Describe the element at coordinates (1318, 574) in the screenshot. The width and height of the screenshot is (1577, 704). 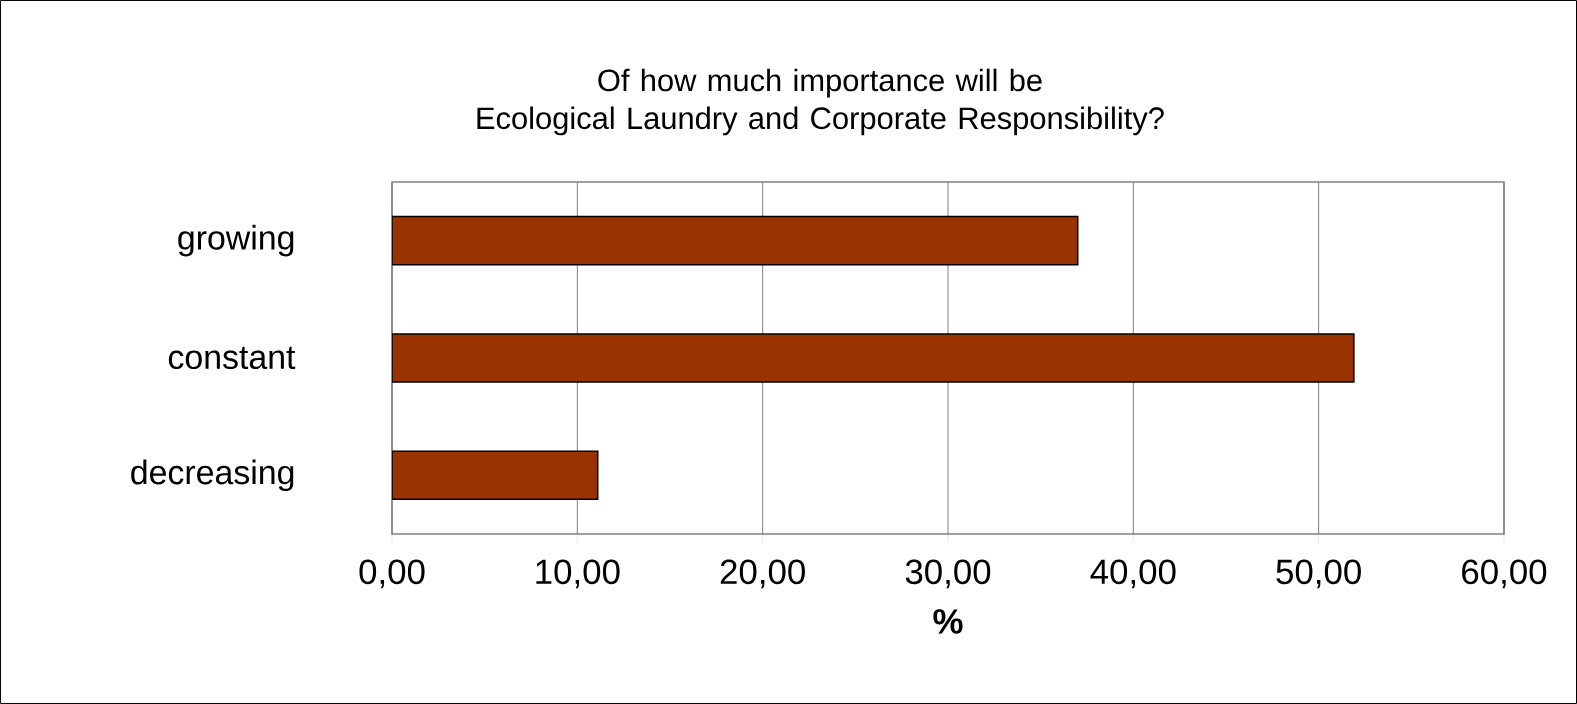
I see `x-tick-label: 50,00` at that location.